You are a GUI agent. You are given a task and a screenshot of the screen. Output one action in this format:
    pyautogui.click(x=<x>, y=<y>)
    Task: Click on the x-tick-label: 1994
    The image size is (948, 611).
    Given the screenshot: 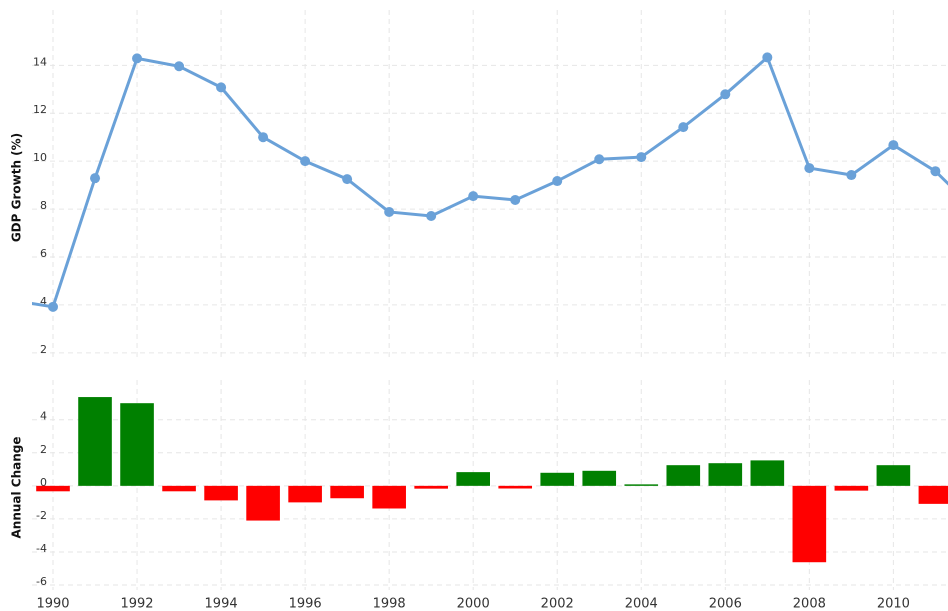 What is the action you would take?
    pyautogui.click(x=221, y=604)
    